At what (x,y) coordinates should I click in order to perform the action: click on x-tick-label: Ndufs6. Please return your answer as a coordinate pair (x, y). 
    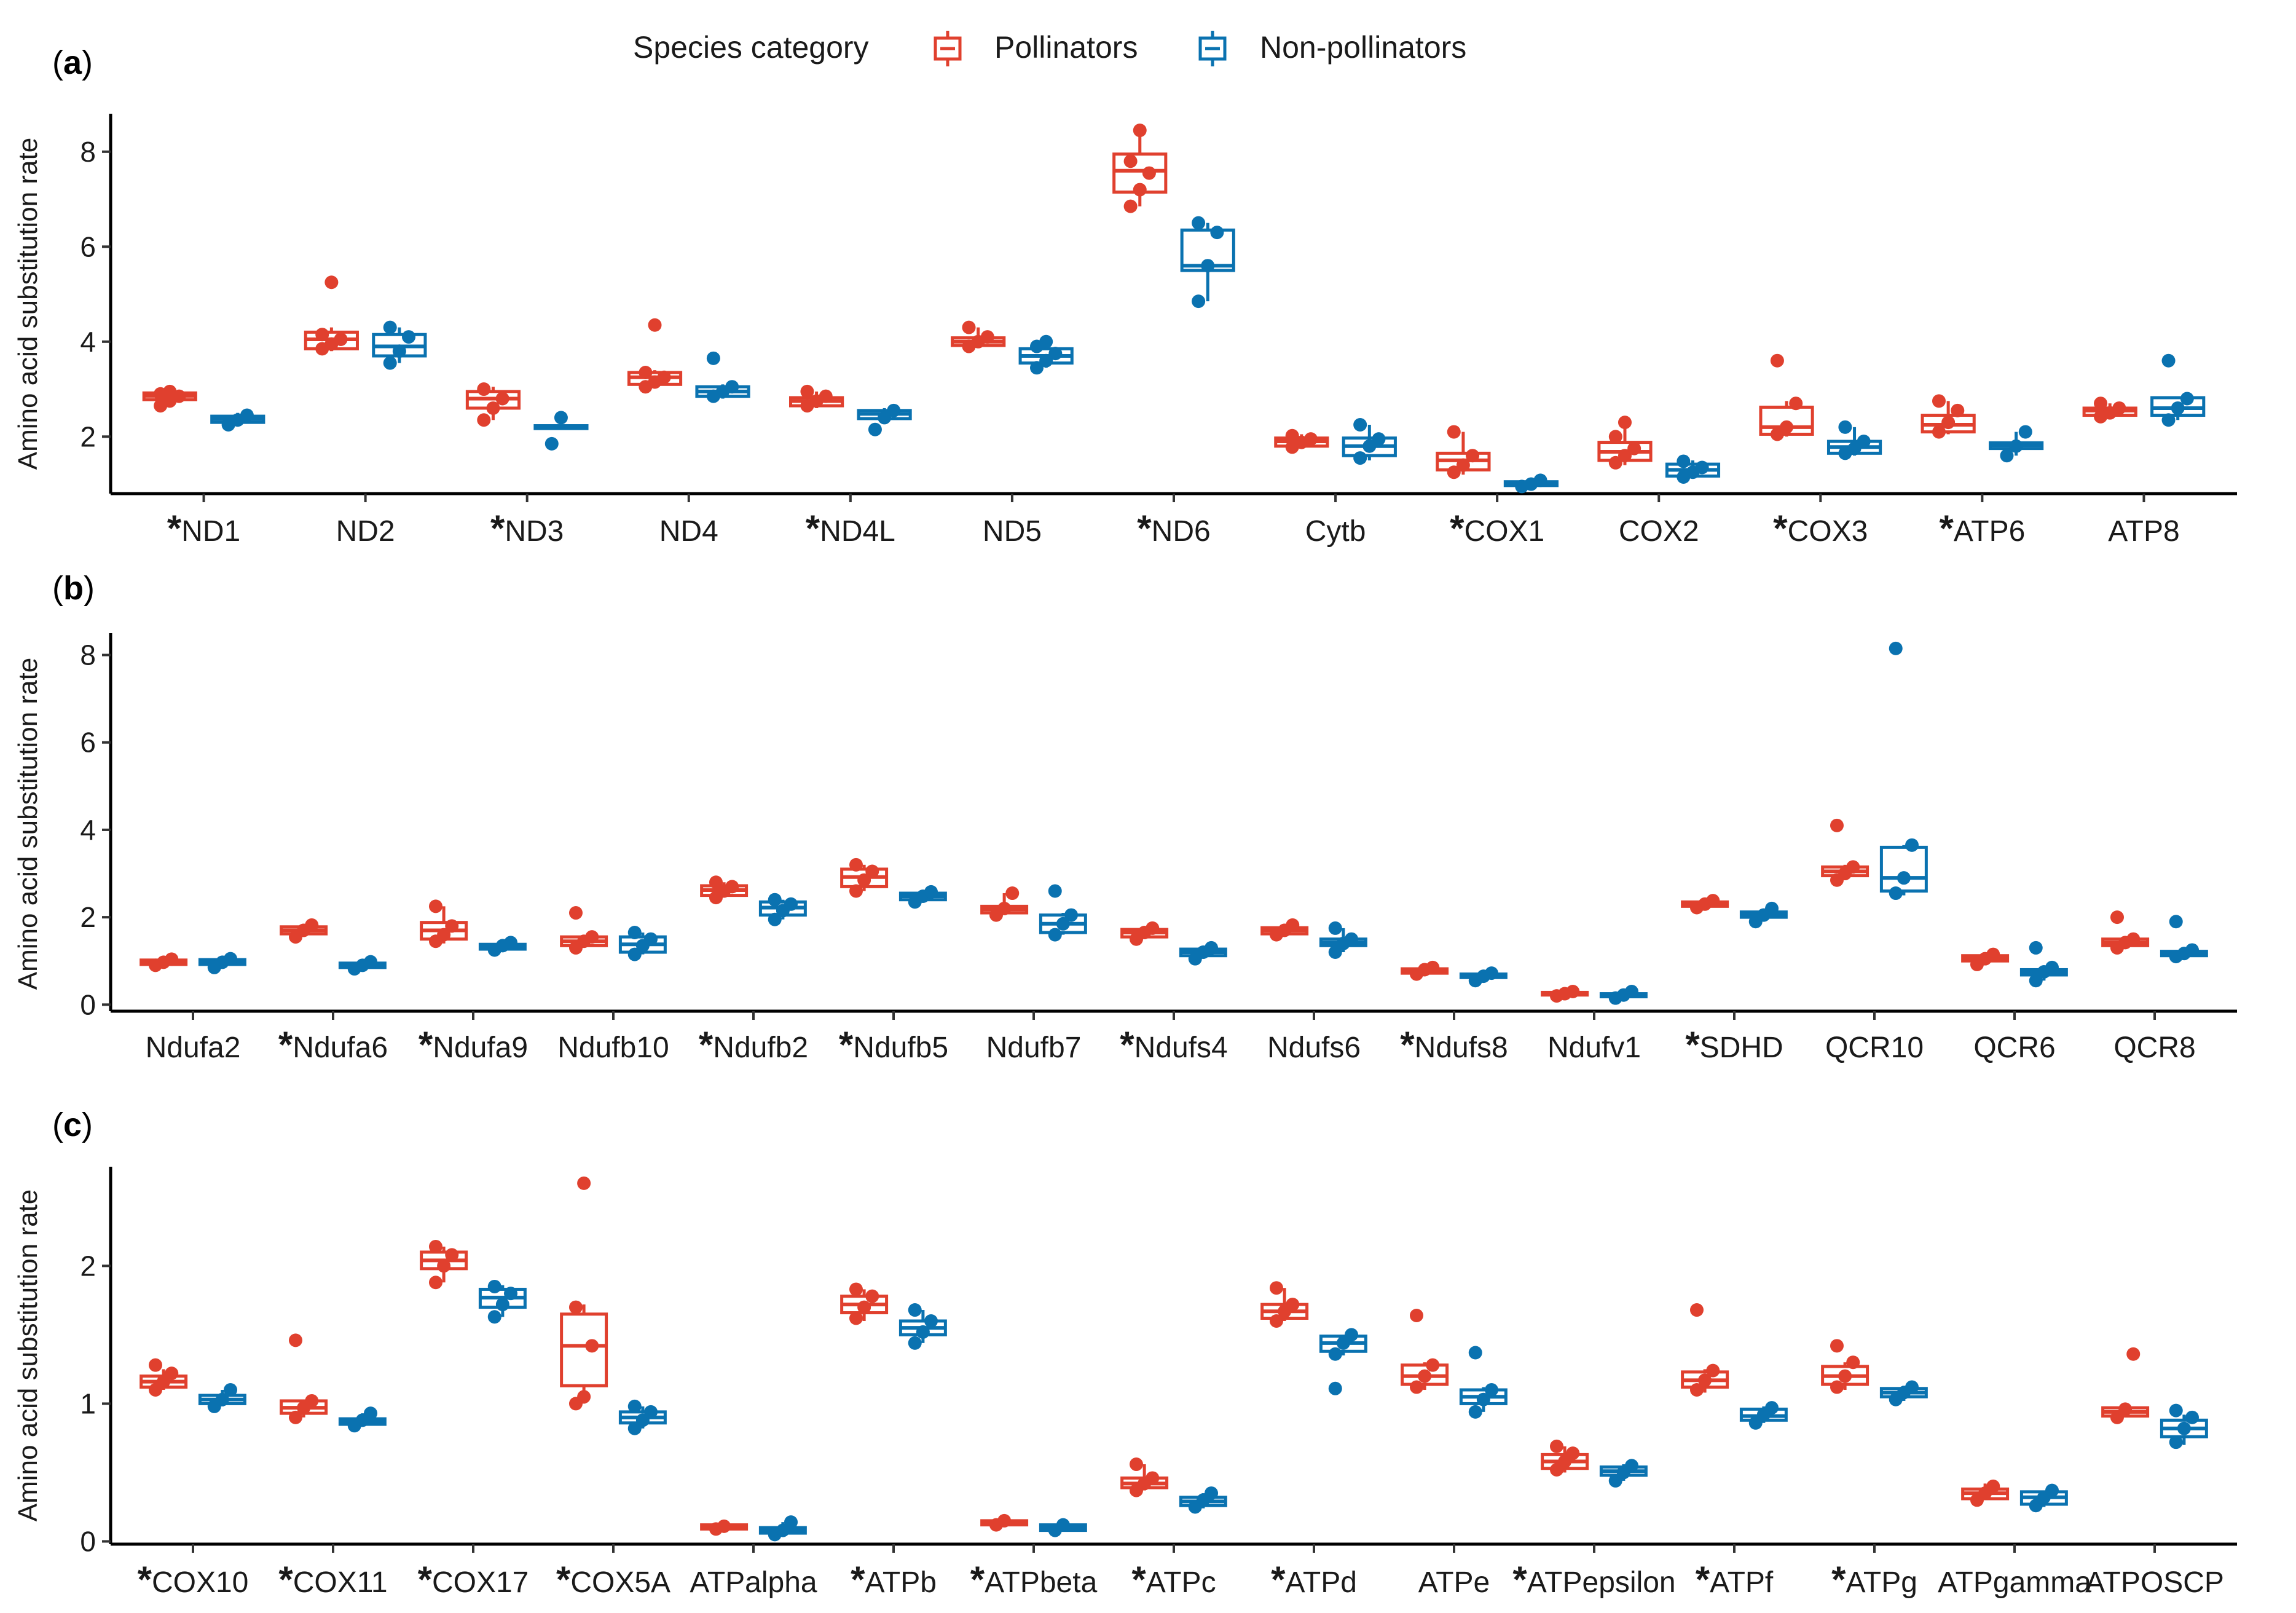
    Looking at the image, I should click on (1314, 1048).